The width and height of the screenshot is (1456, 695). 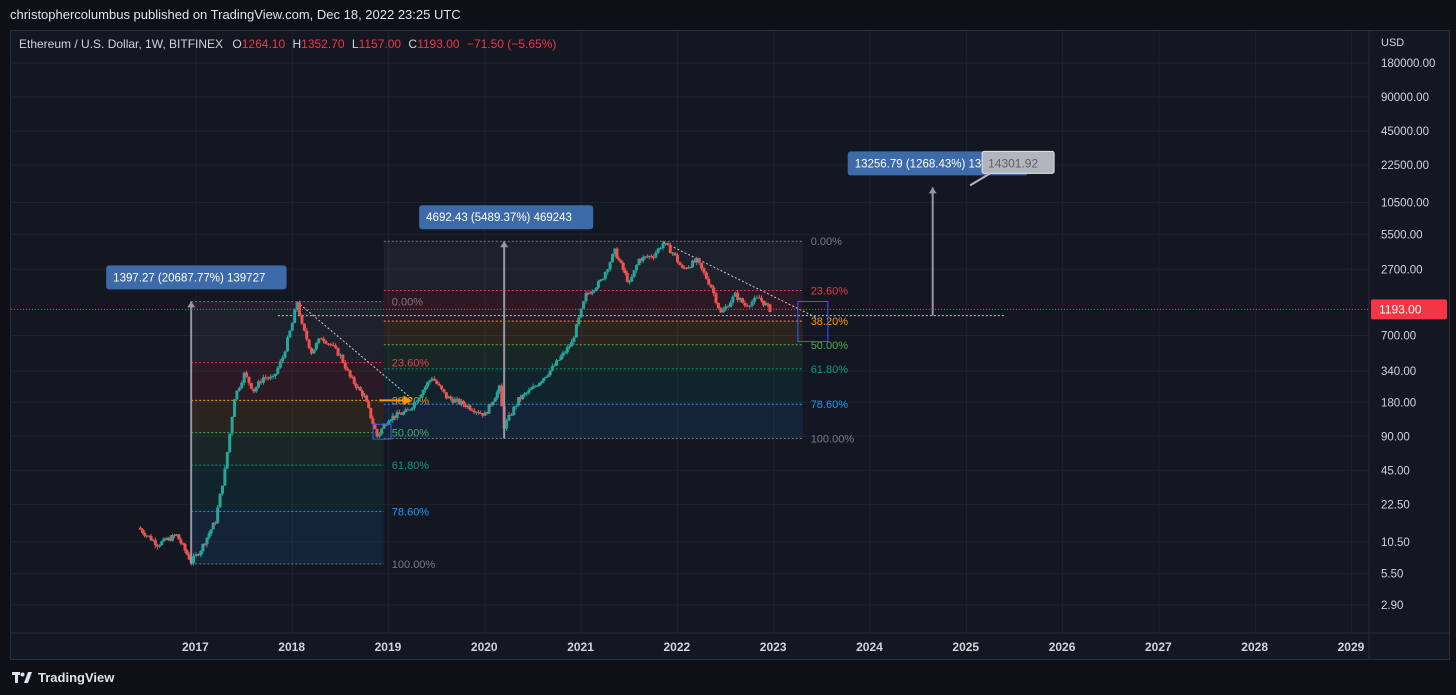 I want to click on low-value: 1157.00, so click(x=380, y=44).